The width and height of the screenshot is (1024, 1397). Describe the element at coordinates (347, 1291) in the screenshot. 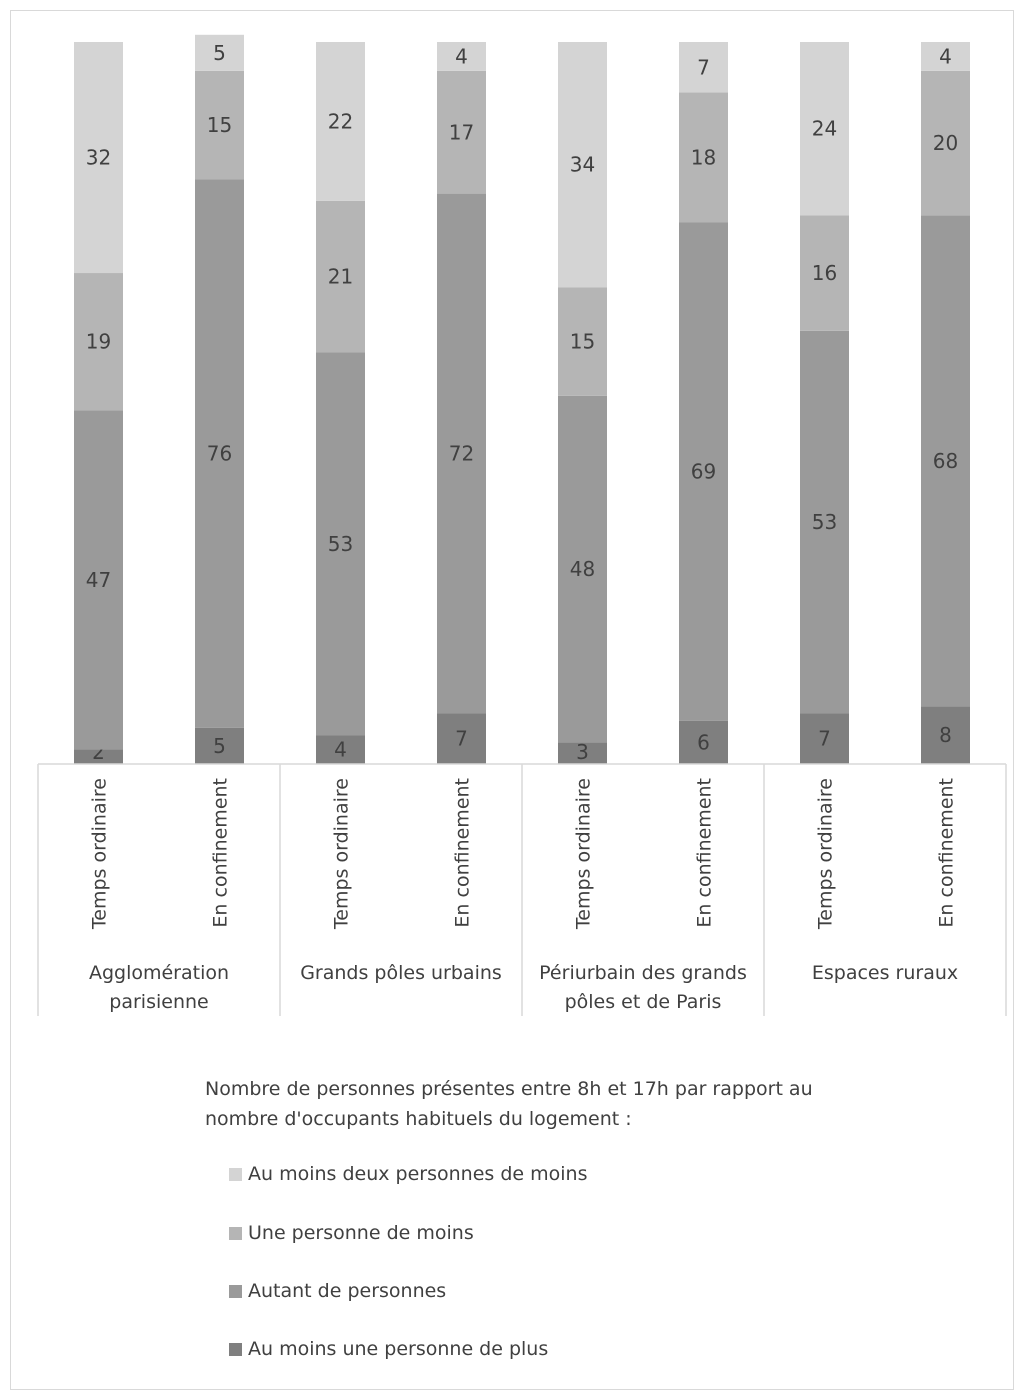

I see `legend-label: Autant de personnes` at that location.